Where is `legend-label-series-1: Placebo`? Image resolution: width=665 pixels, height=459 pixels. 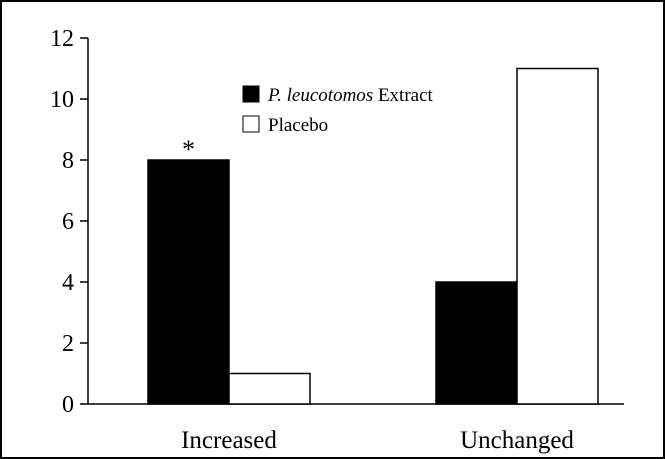
legend-label-series-1: Placebo is located at coordinates (298, 125).